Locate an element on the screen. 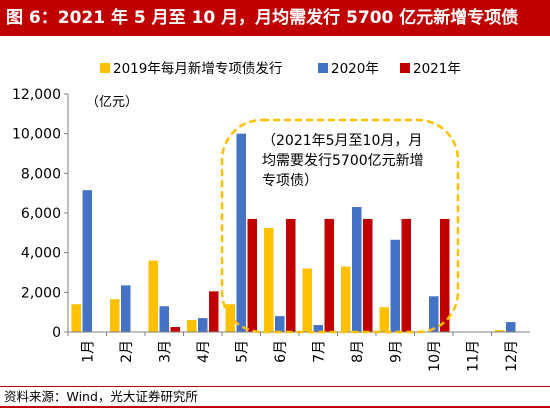 The width and height of the screenshot is (550, 408). x-tick-label: 6月 is located at coordinates (281, 351).